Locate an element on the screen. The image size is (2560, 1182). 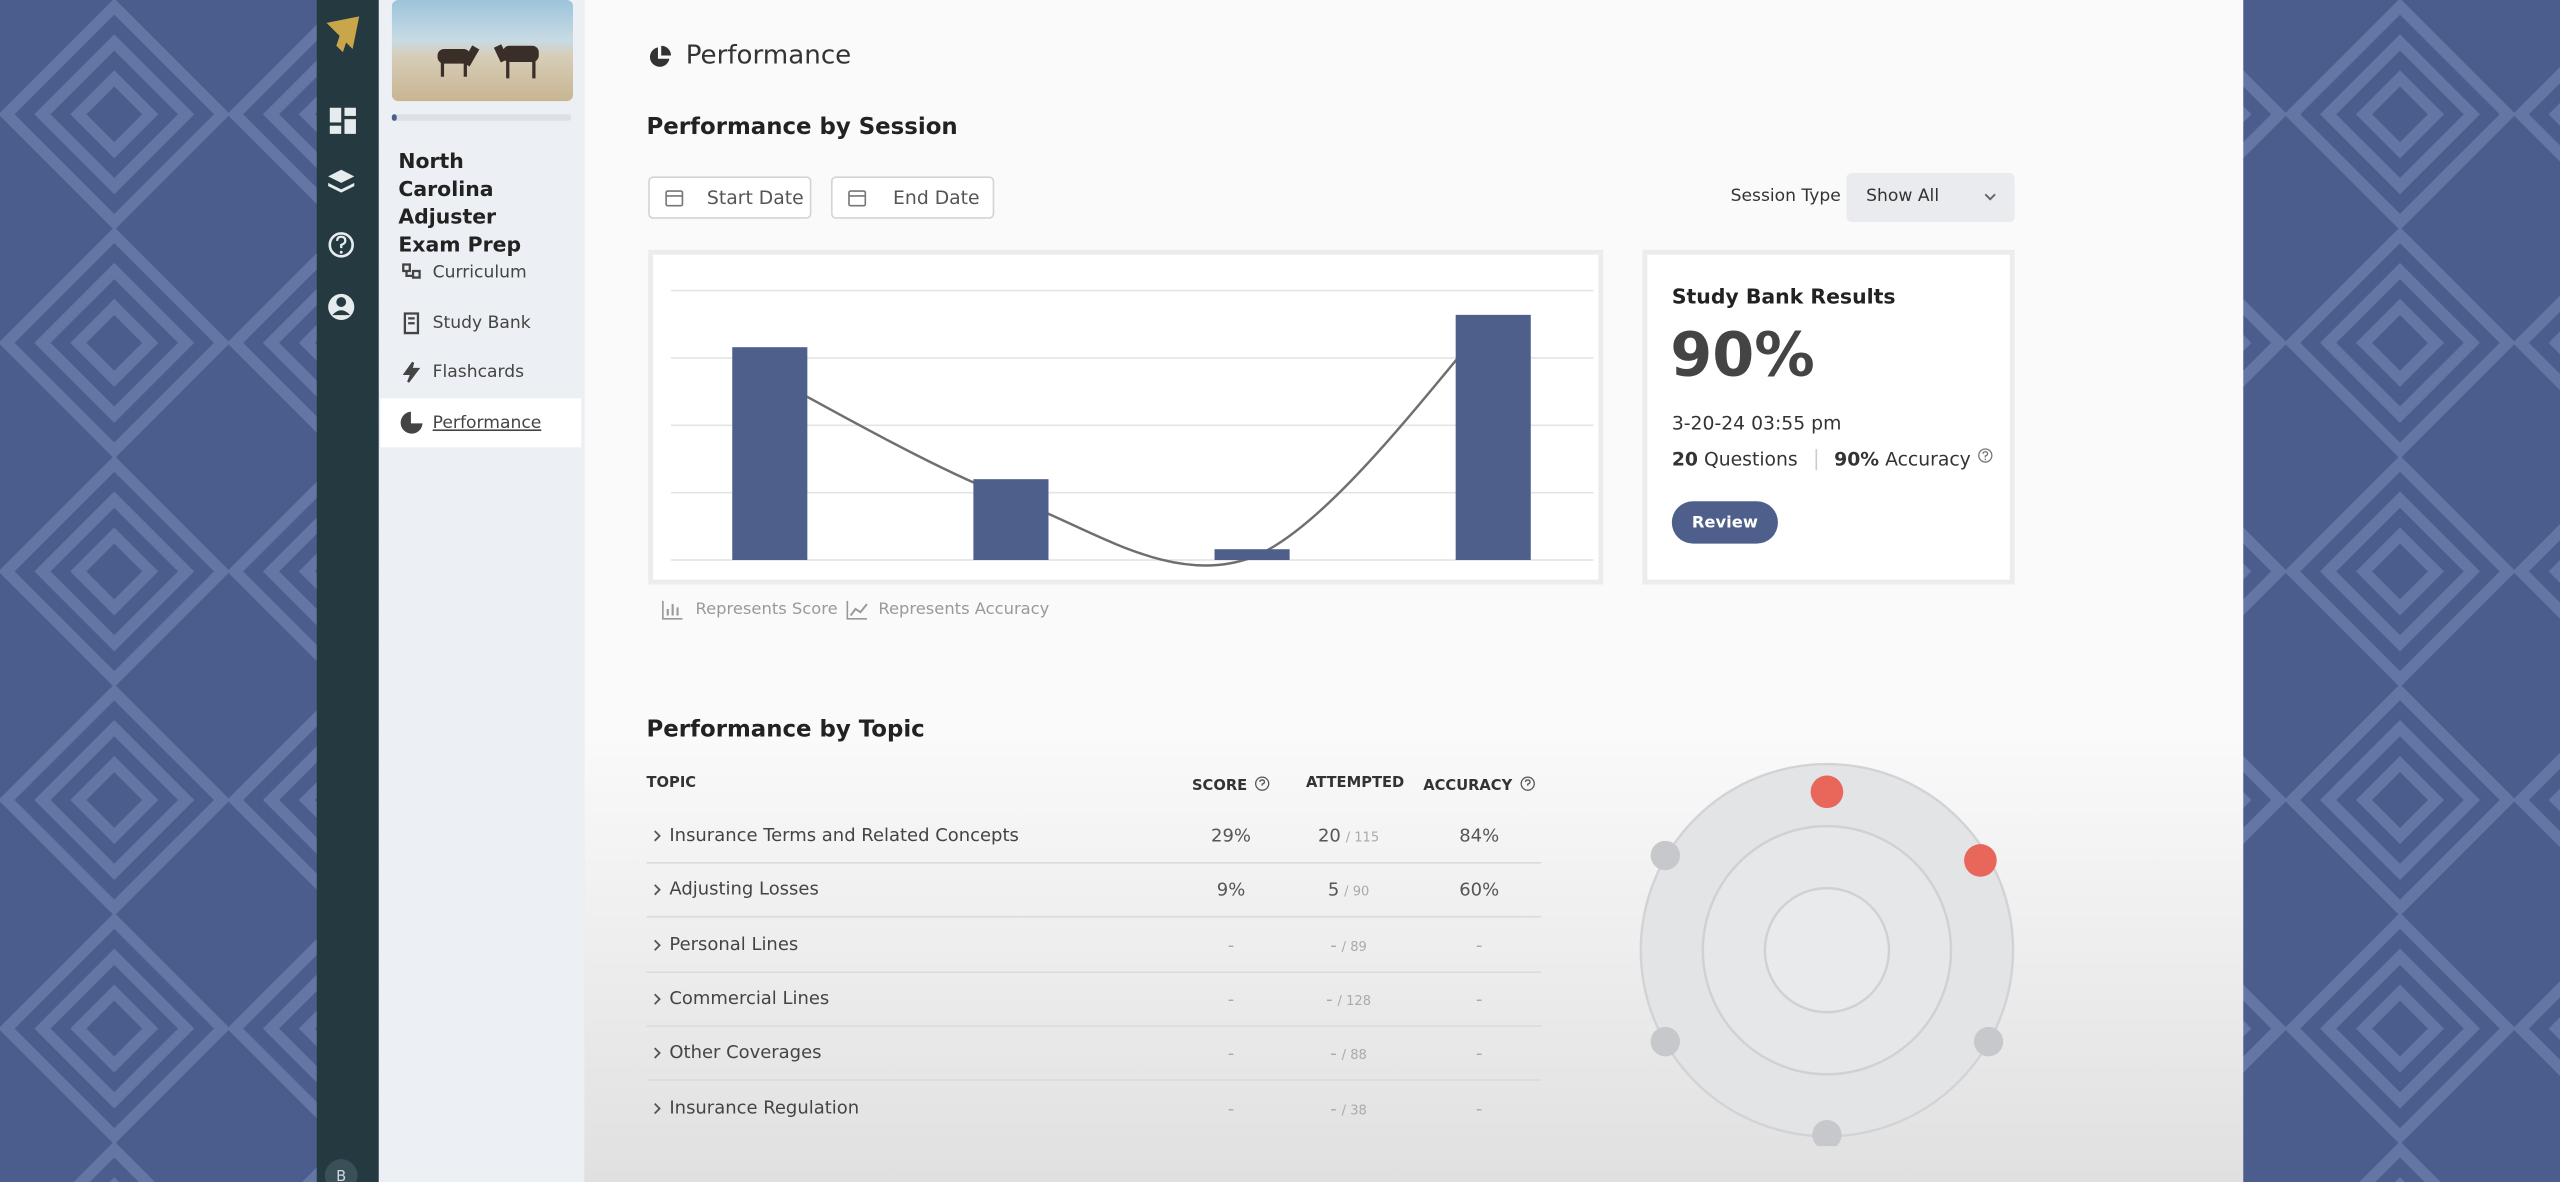
accuracy-legend-icon is located at coordinates (857, 610).